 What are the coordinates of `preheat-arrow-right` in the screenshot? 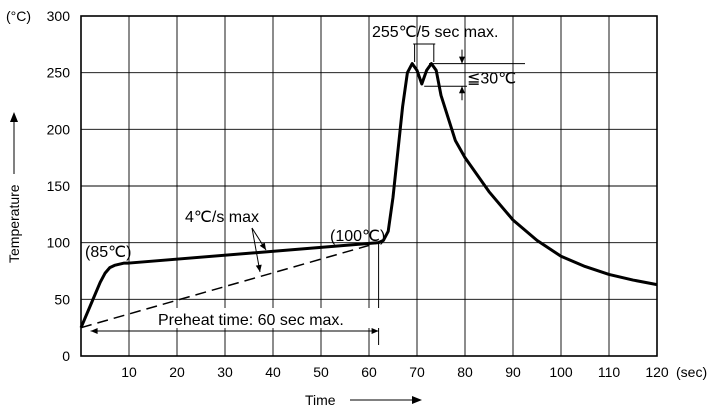 It's located at (375, 331).